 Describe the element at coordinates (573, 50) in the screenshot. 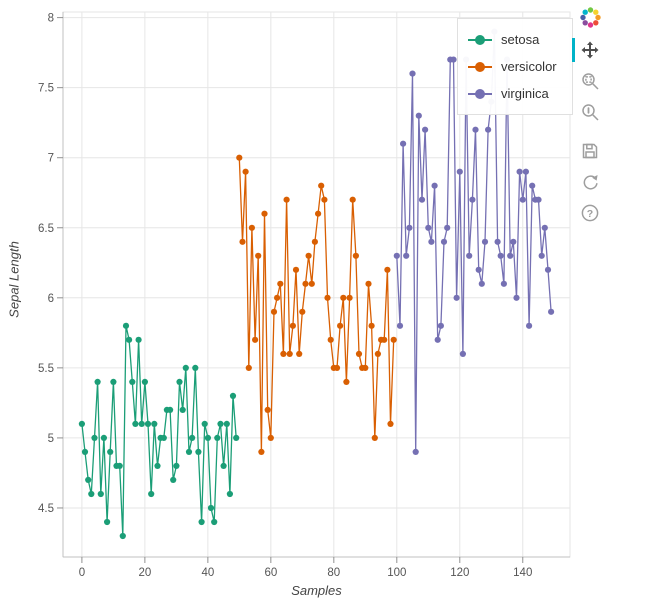

I see `active-tool-indicator` at that location.